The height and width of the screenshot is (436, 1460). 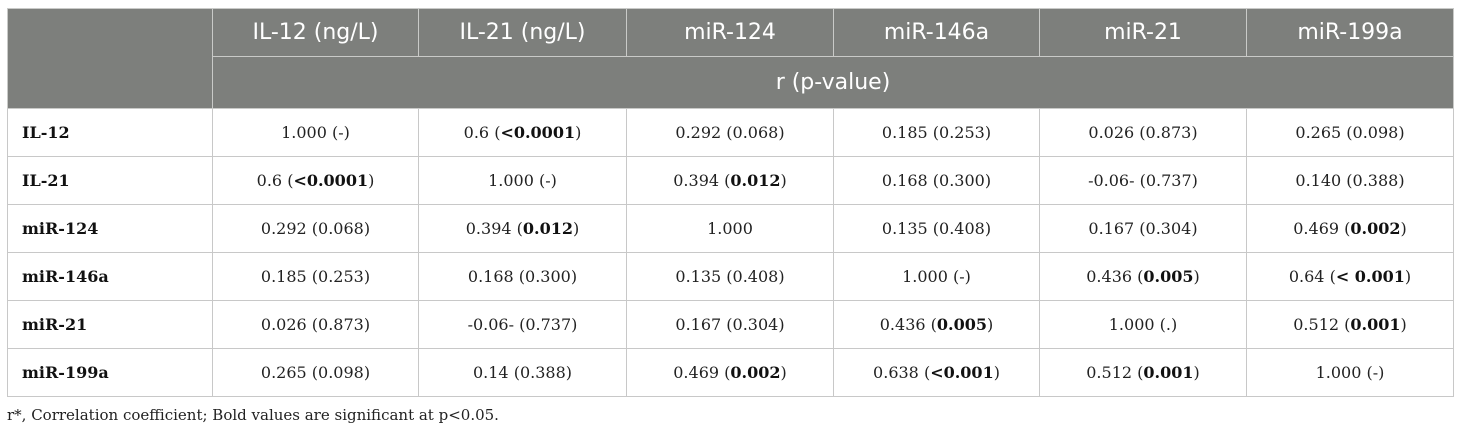 What do you see at coordinates (730, 32) in the screenshot?
I see `column-header: miR-124` at bounding box center [730, 32].